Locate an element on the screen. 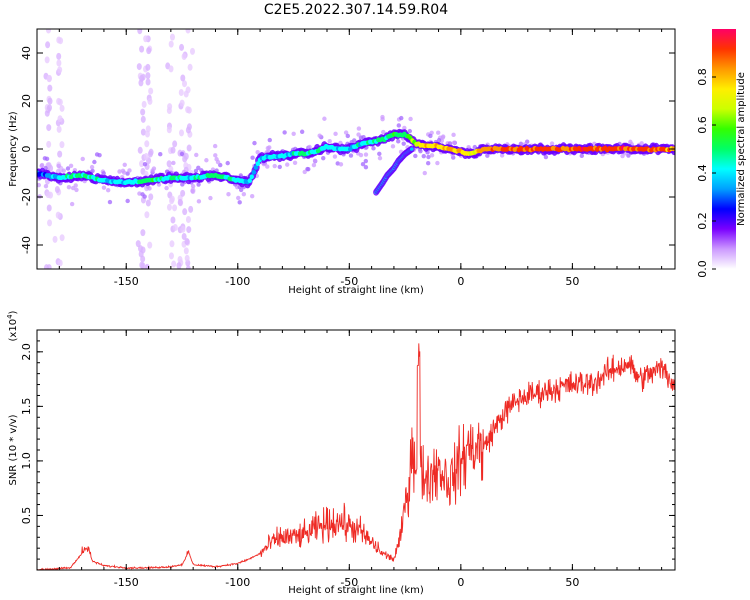  colorbar-tick-label: 0.4 is located at coordinates (702, 173).